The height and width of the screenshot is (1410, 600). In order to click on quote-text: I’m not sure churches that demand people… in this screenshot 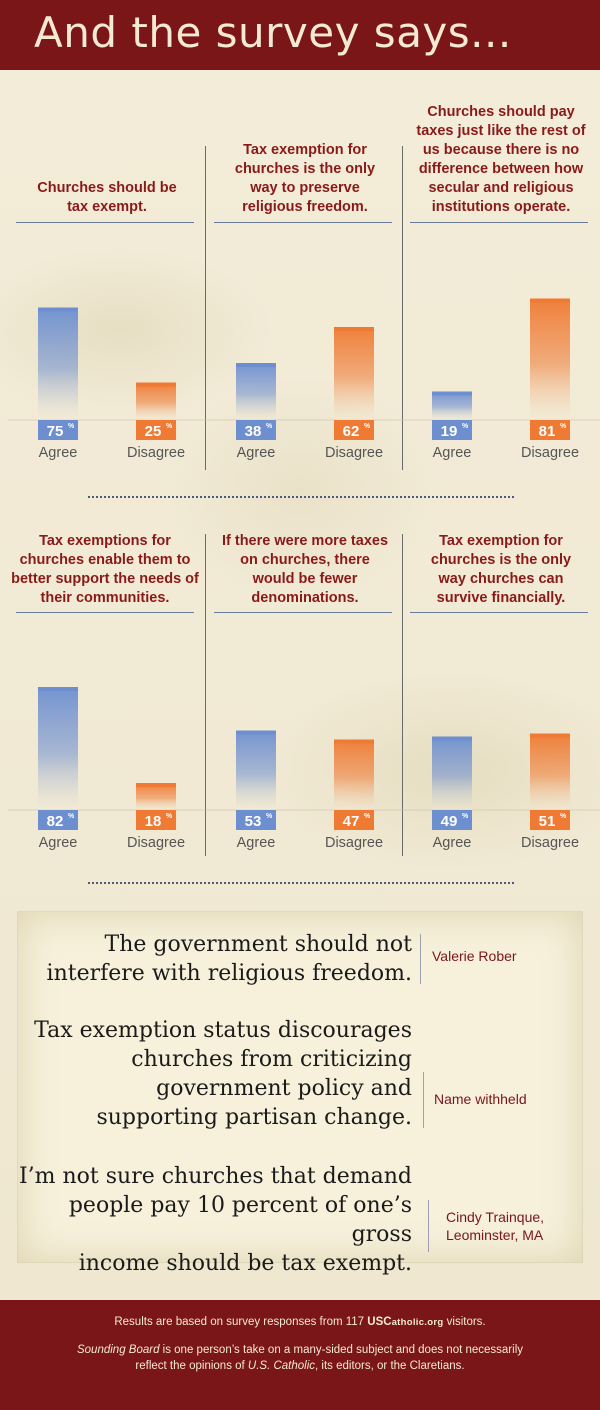, I will do `click(215, 1220)`.